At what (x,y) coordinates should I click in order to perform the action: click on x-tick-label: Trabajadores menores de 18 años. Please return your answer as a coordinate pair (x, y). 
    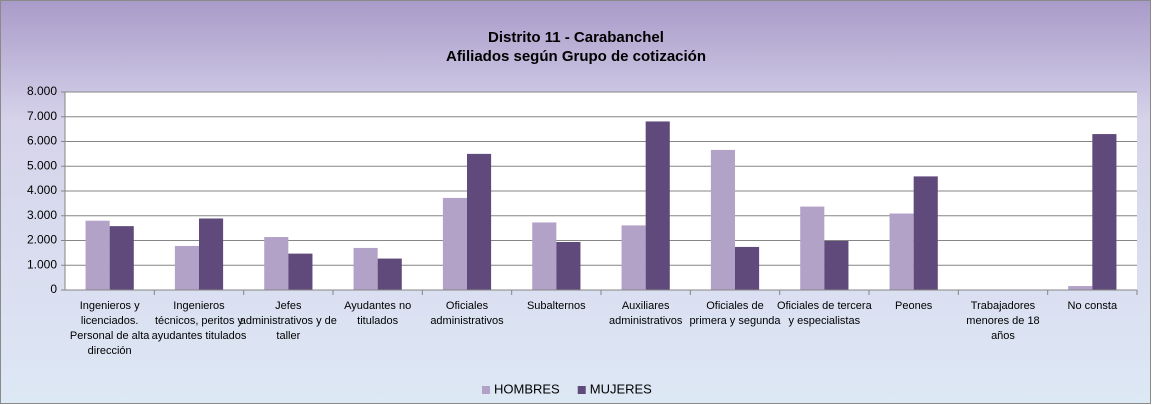
    Looking at the image, I should click on (1003, 321).